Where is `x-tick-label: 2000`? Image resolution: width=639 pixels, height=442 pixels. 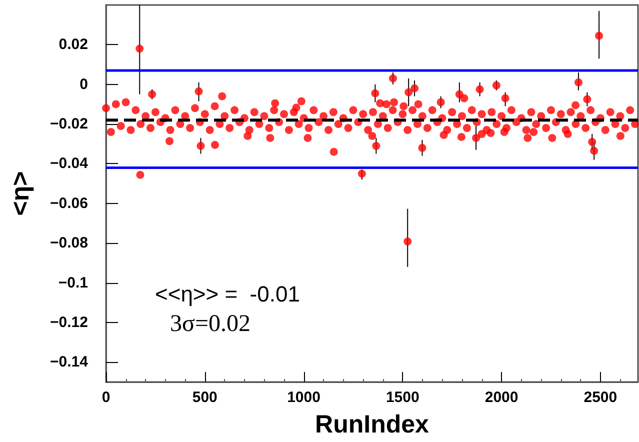 x-tick-label: 2000 is located at coordinates (501, 397).